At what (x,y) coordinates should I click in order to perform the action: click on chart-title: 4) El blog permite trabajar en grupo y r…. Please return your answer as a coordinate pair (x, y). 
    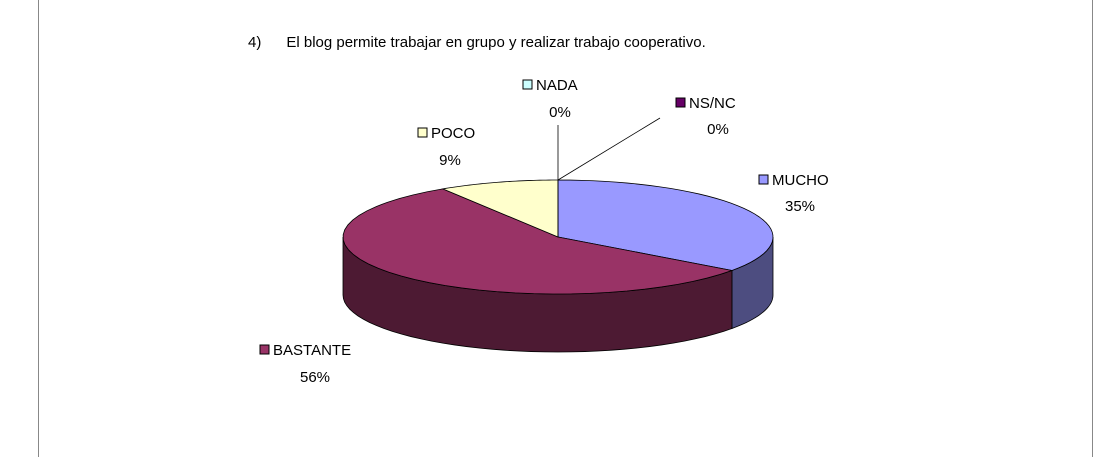
    Looking at the image, I should click on (477, 42).